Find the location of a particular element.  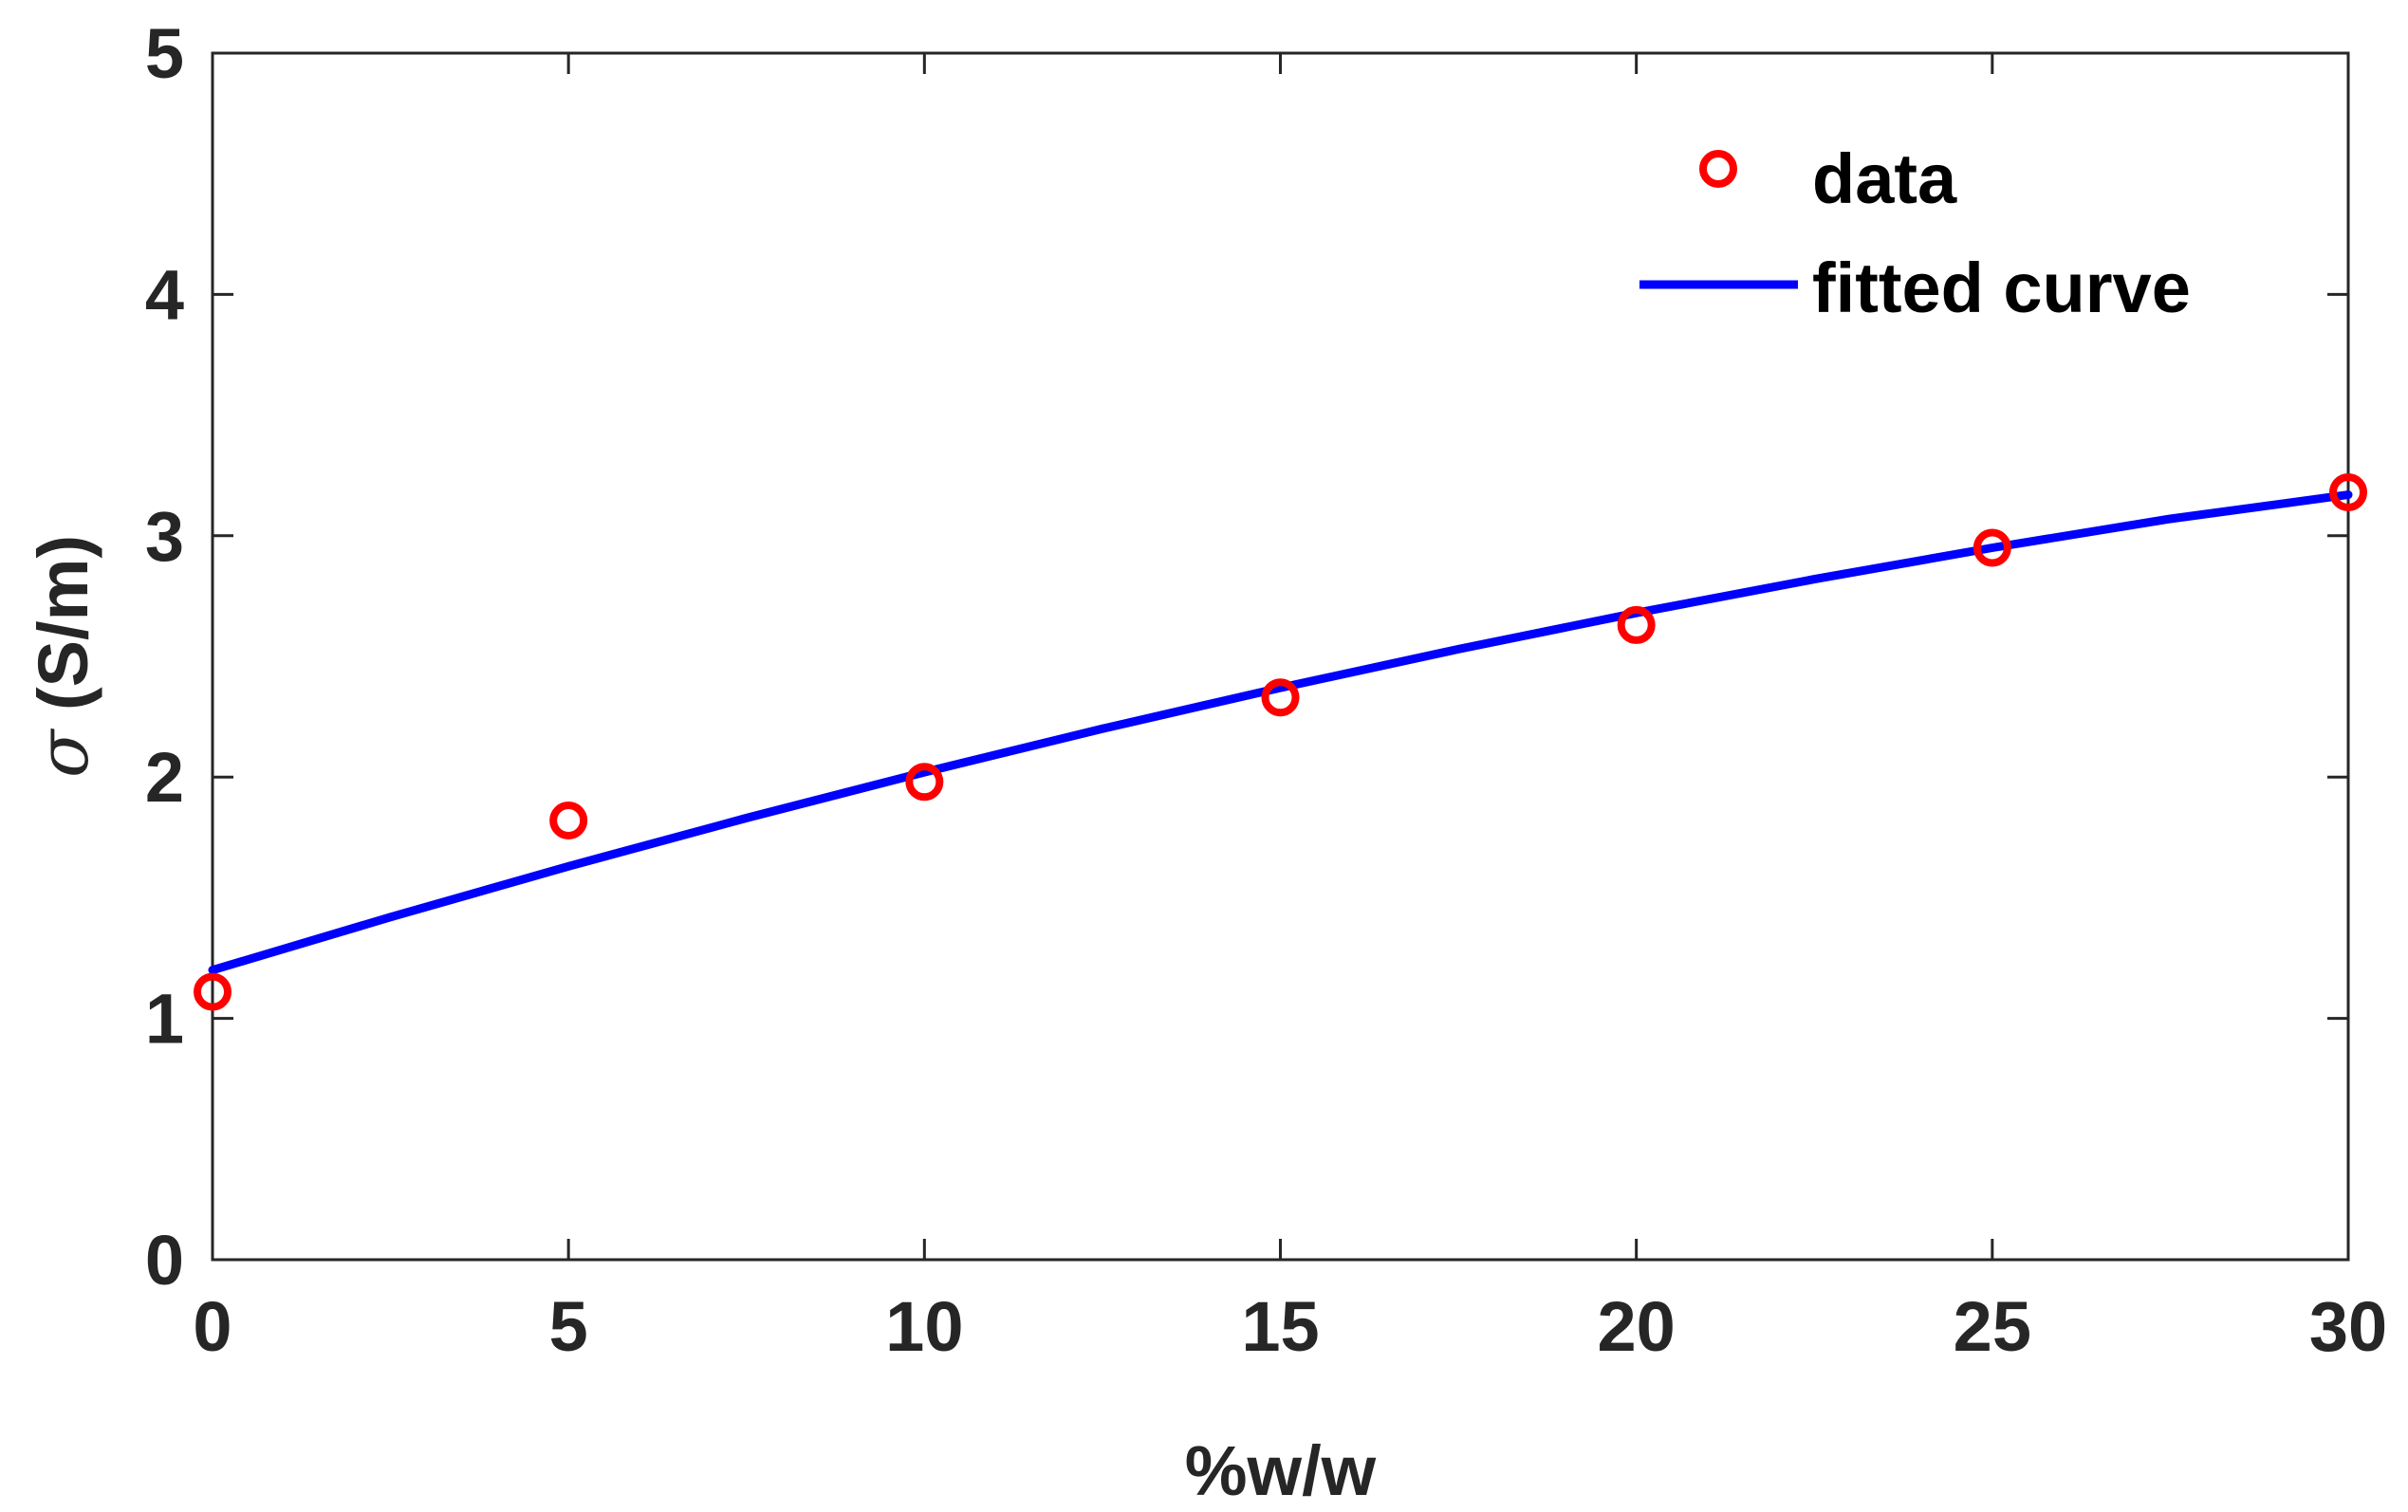

x-axis-label: %w/w is located at coordinates (1281, 1470).